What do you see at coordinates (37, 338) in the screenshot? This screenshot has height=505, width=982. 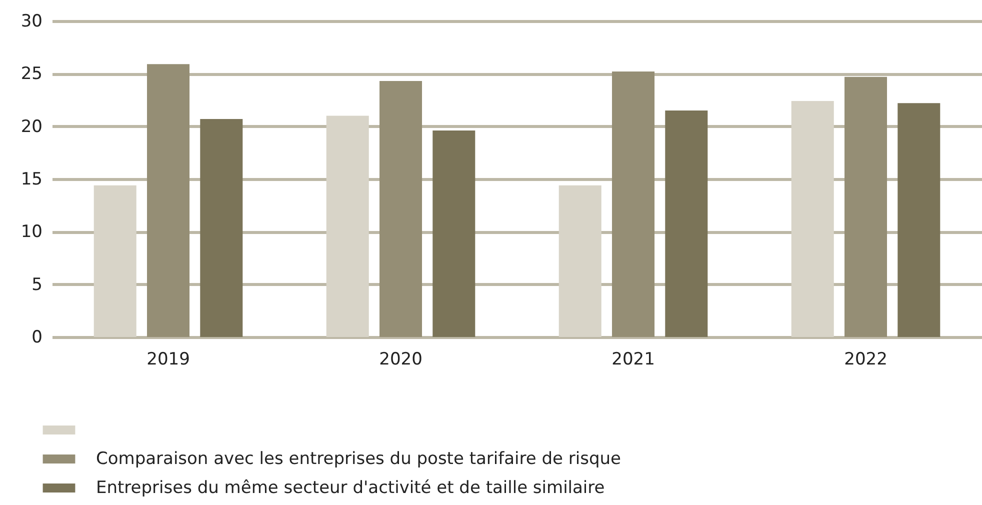 I see `y-tick-label: 0` at bounding box center [37, 338].